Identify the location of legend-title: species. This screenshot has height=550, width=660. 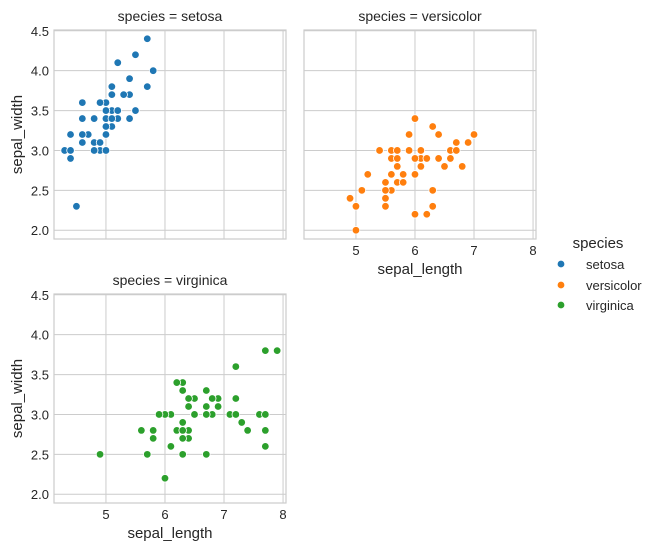
(598, 243).